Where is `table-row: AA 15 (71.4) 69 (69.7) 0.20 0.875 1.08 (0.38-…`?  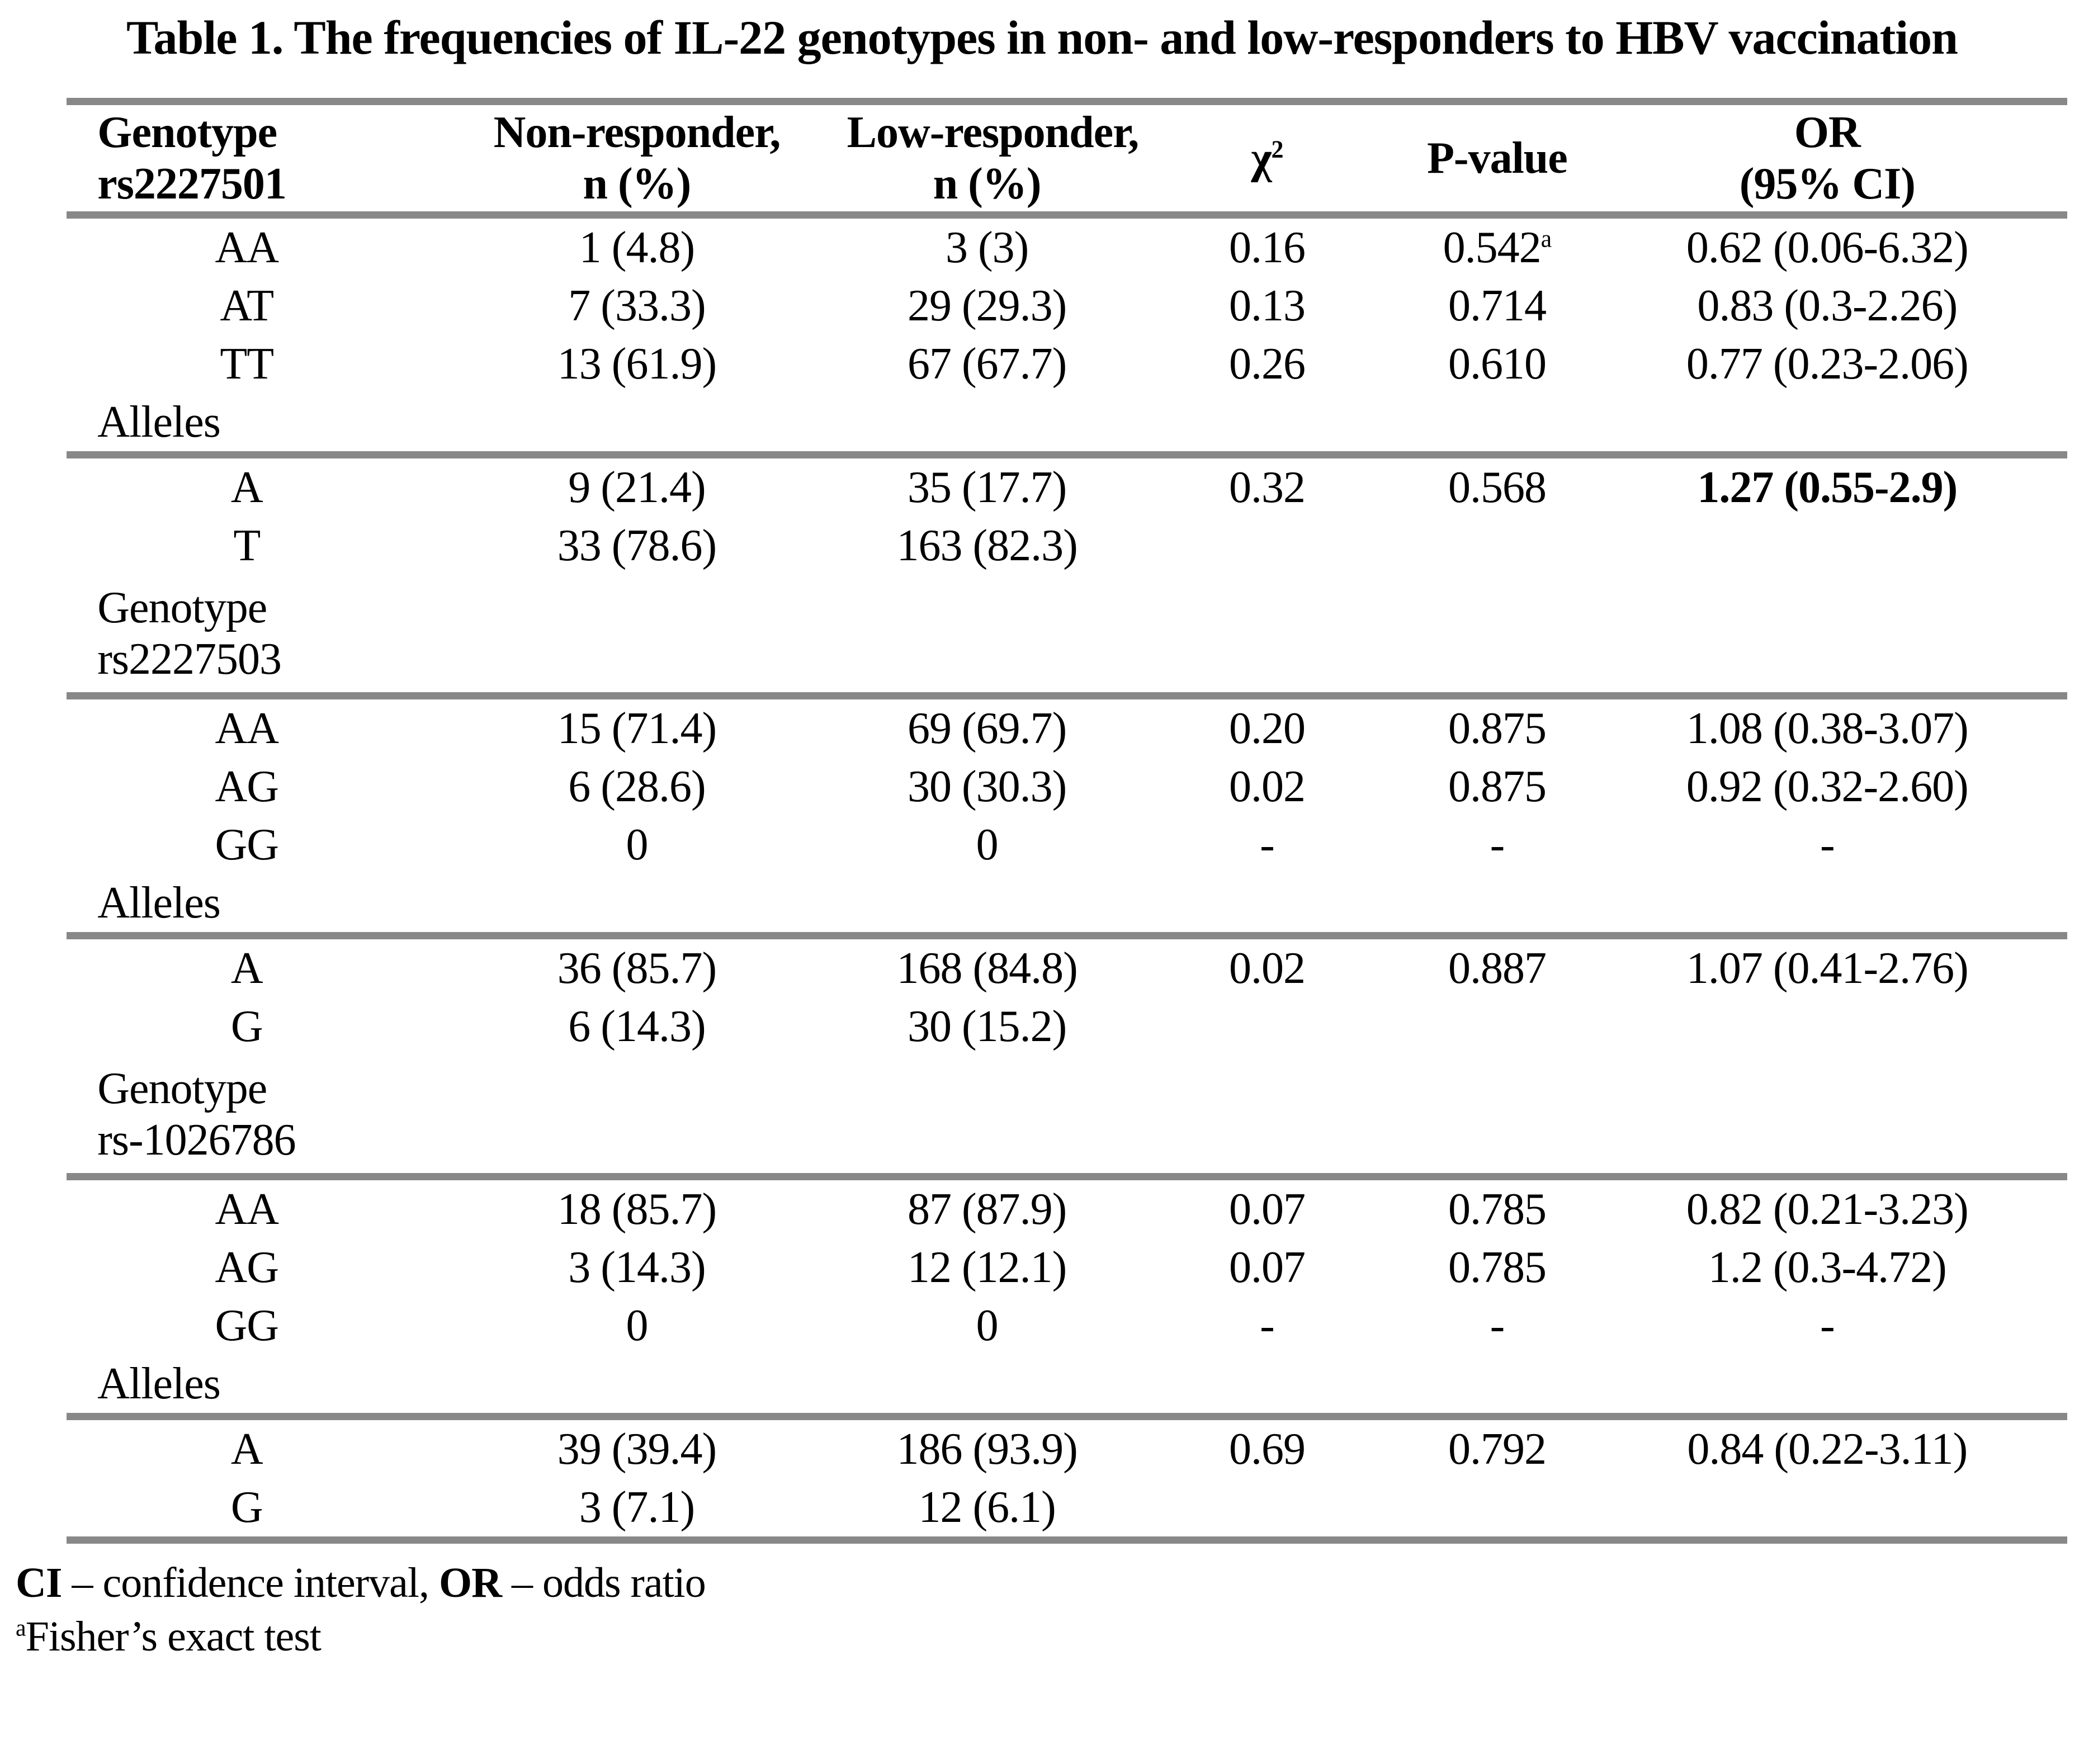
table-row: AA 15 (71.4) 69 (69.7) 0.20 0.875 1.08 (0.38-… is located at coordinates (1067, 727).